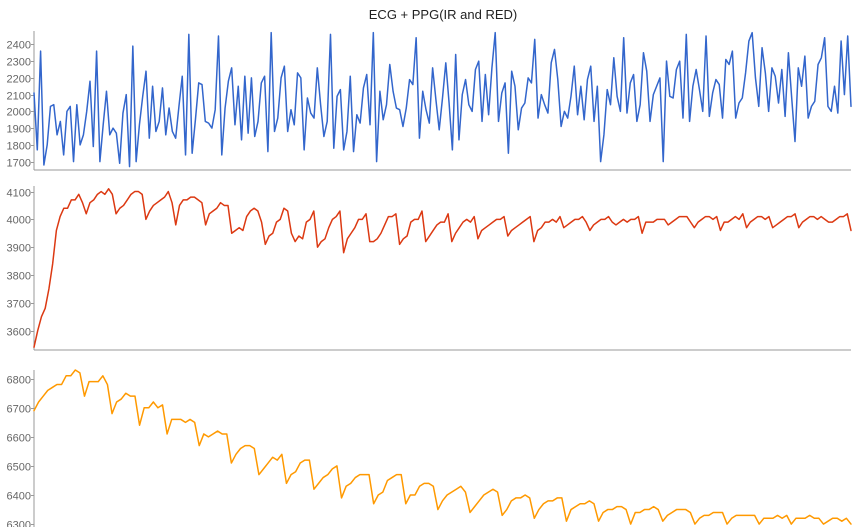 Image resolution: width=853 pixels, height=527 pixels. Describe the element at coordinates (19, 147) in the screenshot. I see `y-tick-label: 1800` at that location.